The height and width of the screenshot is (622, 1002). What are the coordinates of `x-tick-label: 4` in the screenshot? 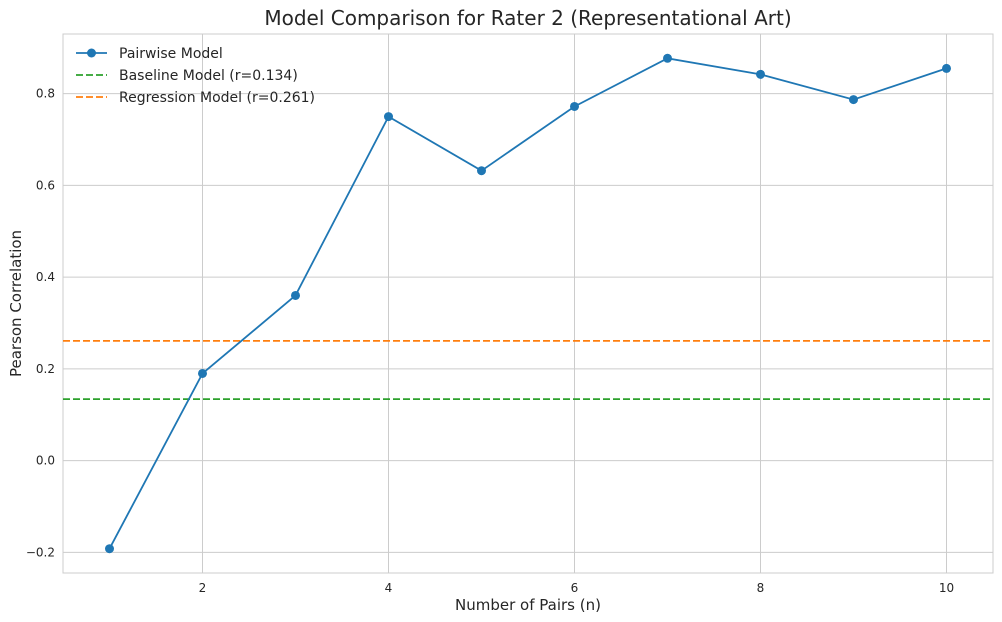 It's located at (389, 588).